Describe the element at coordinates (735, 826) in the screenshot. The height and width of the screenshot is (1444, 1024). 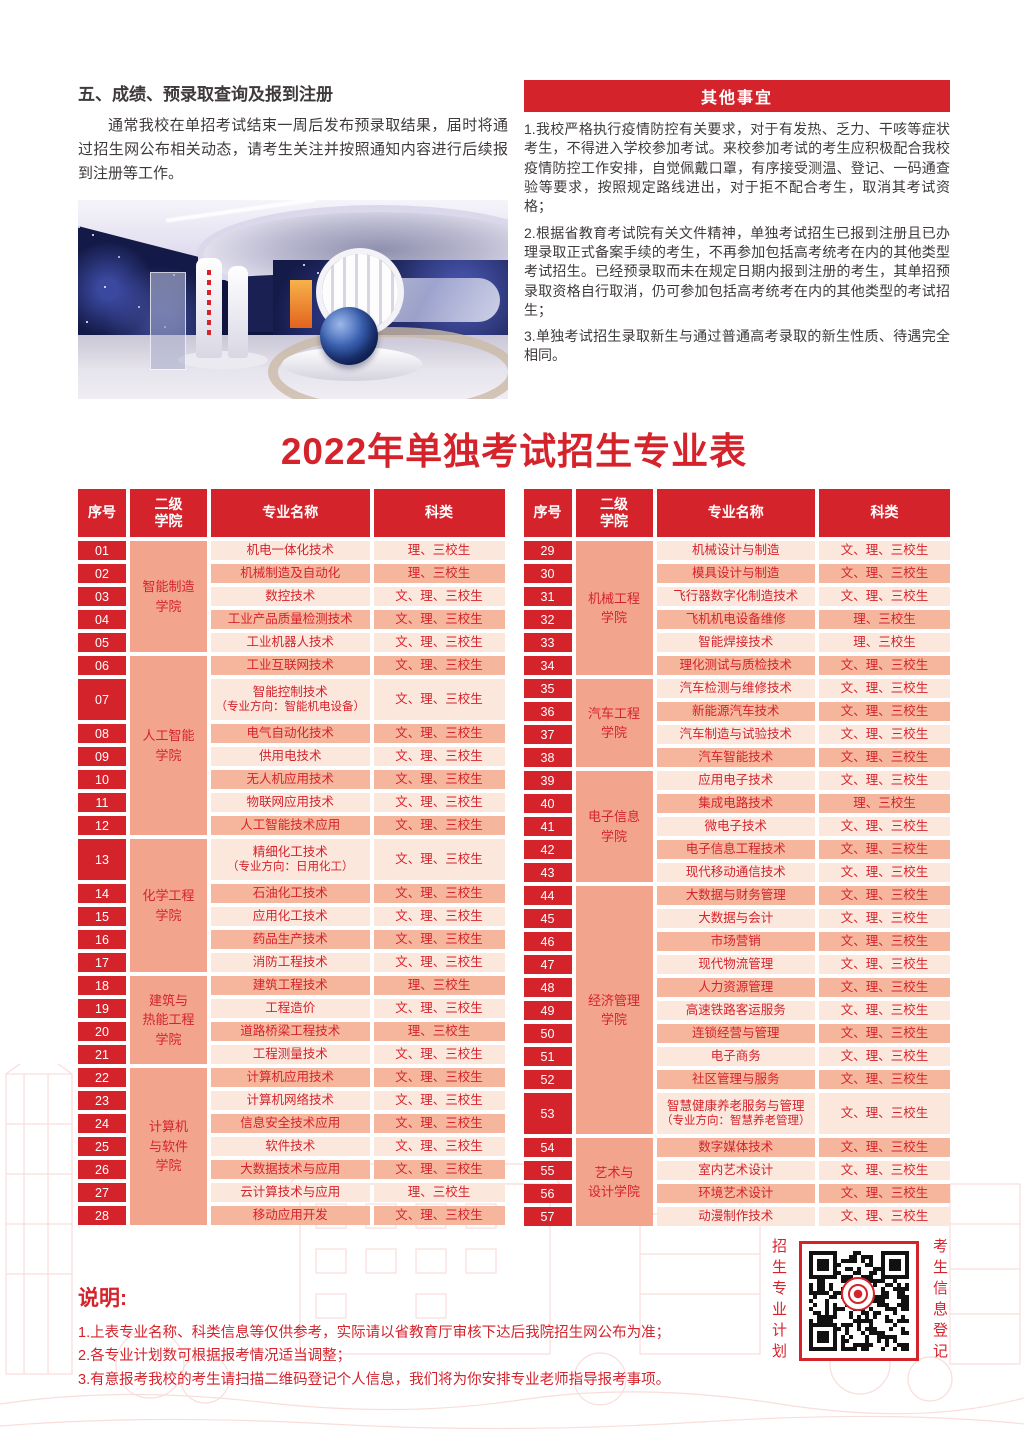
I see `major-cell: 微电子技术` at that location.